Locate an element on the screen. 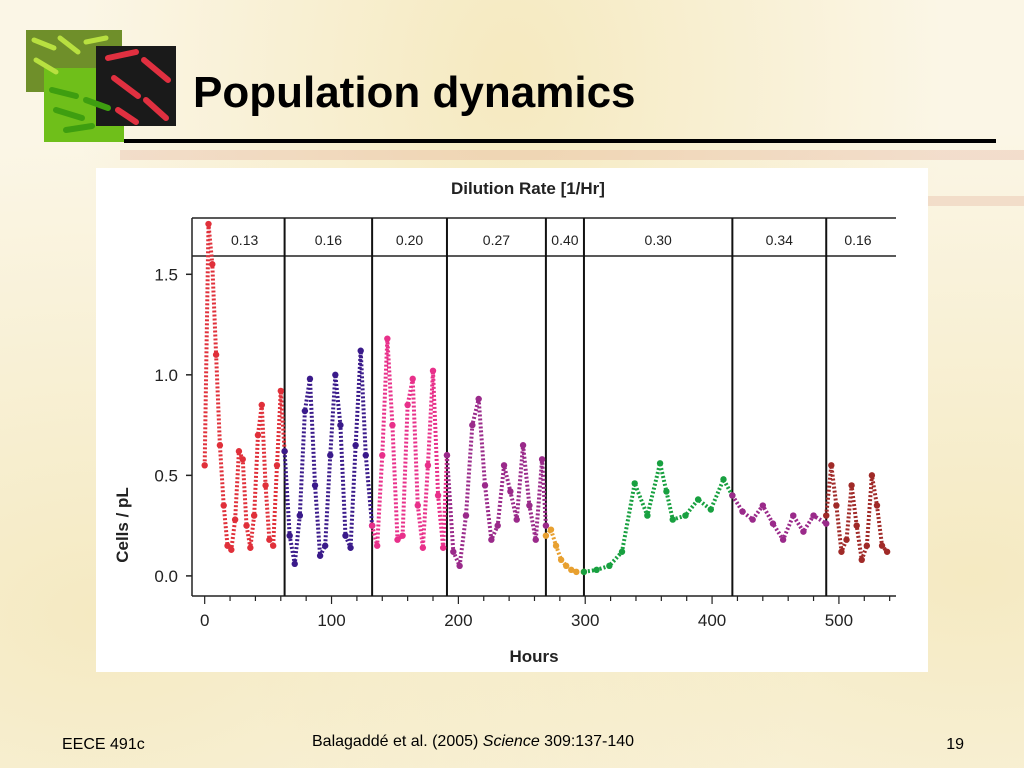 The width and height of the screenshot is (1024, 768). citation-journal: Science is located at coordinates (511, 741).